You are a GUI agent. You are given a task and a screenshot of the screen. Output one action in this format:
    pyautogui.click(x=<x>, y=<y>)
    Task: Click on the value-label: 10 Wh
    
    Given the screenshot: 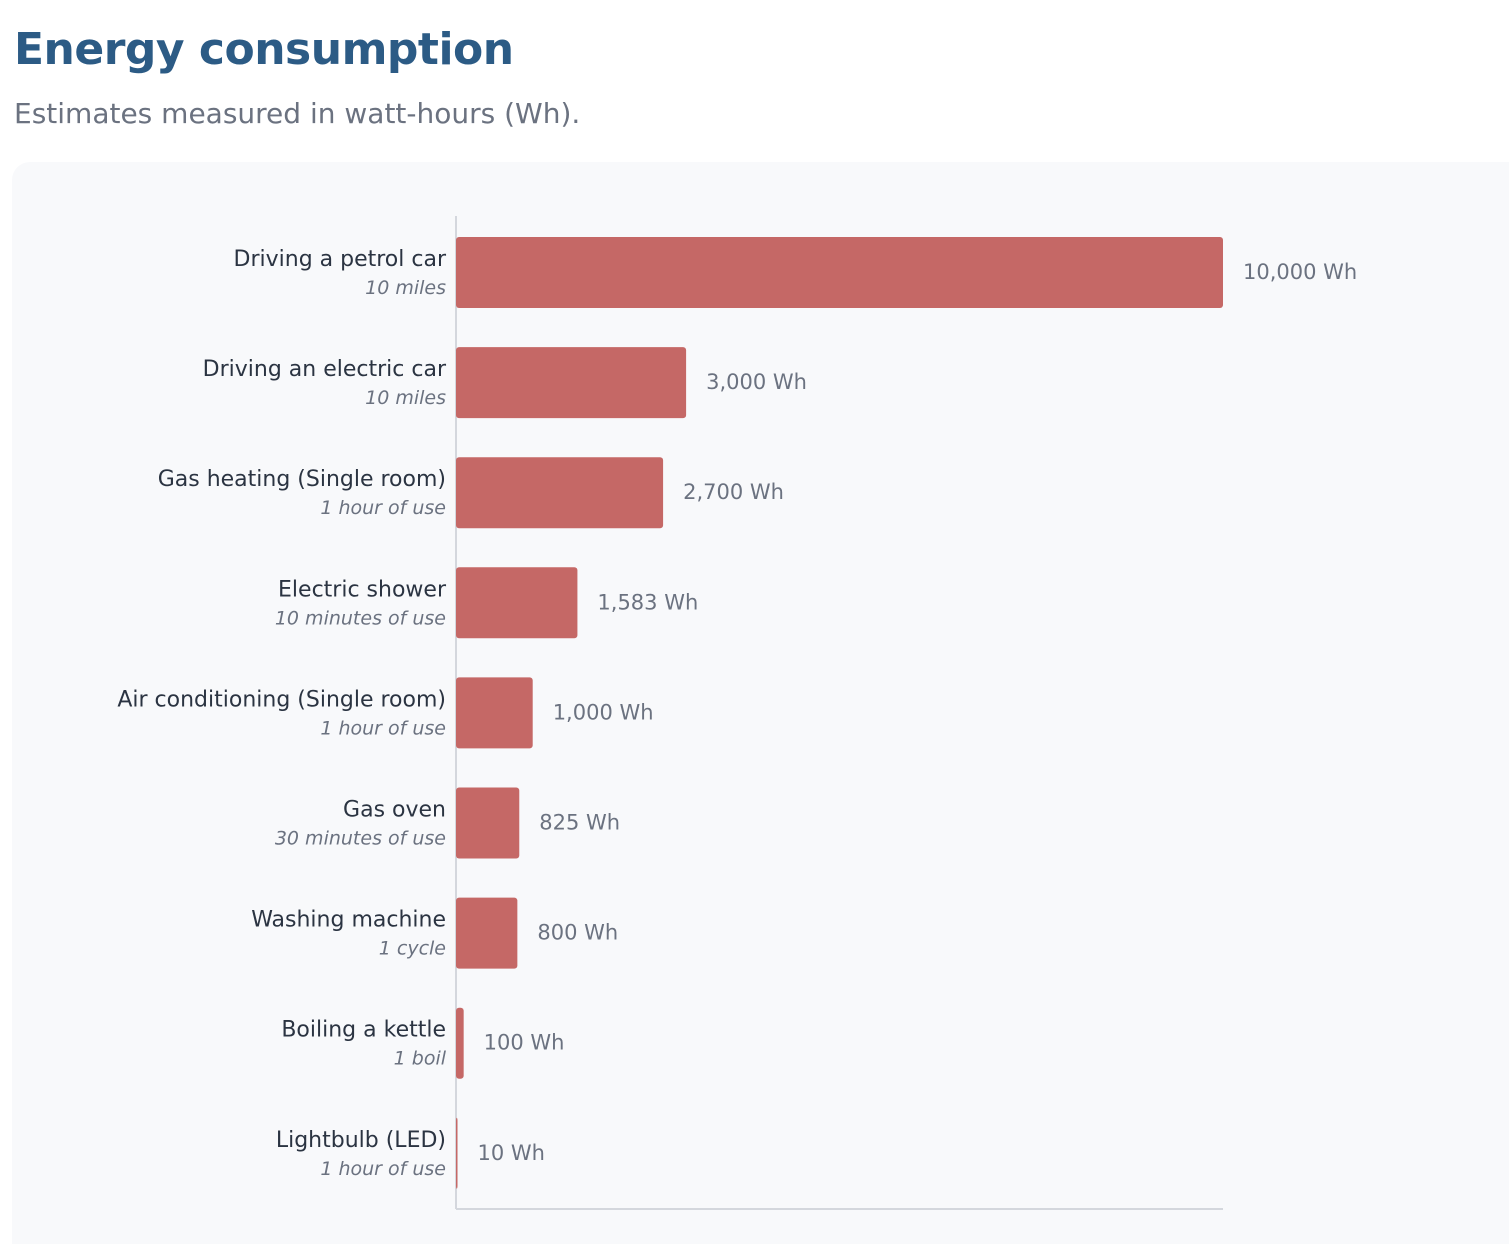 What is the action you would take?
    pyautogui.click(x=511, y=1153)
    